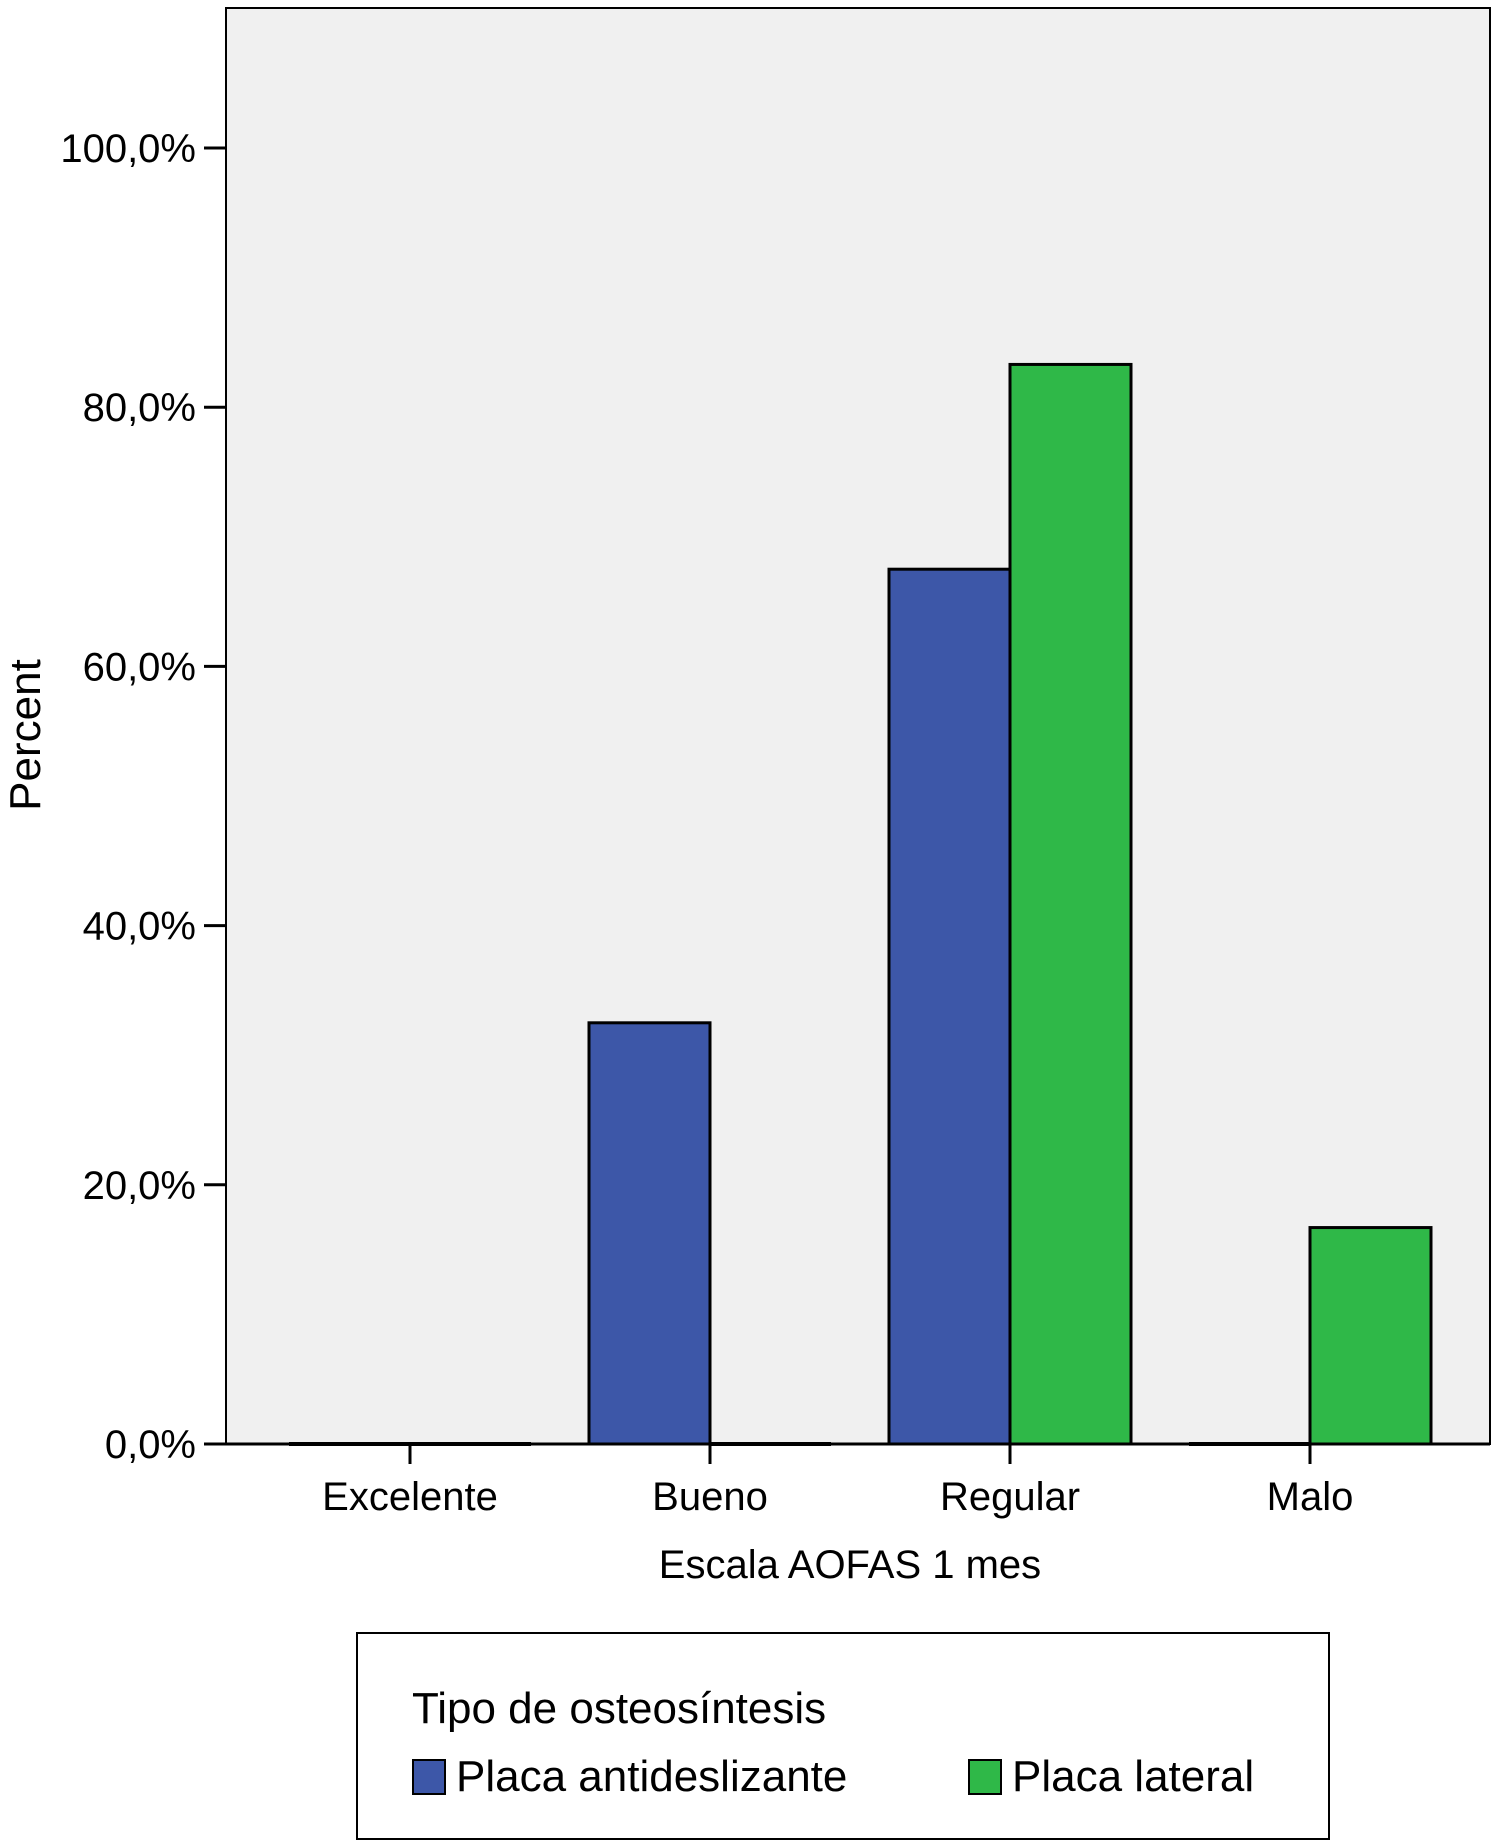 The image size is (1499, 1848). Describe the element at coordinates (410, 1497) in the screenshot. I see `x-tick-label: Excelente` at that location.